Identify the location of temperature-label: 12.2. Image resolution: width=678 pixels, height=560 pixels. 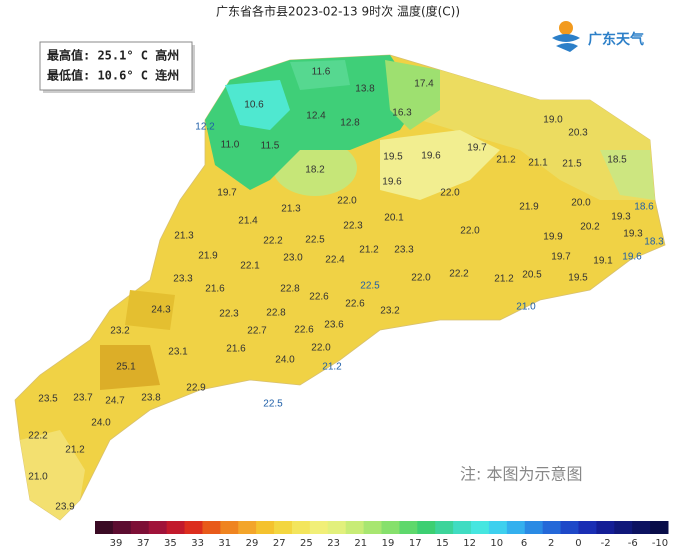
(205, 127).